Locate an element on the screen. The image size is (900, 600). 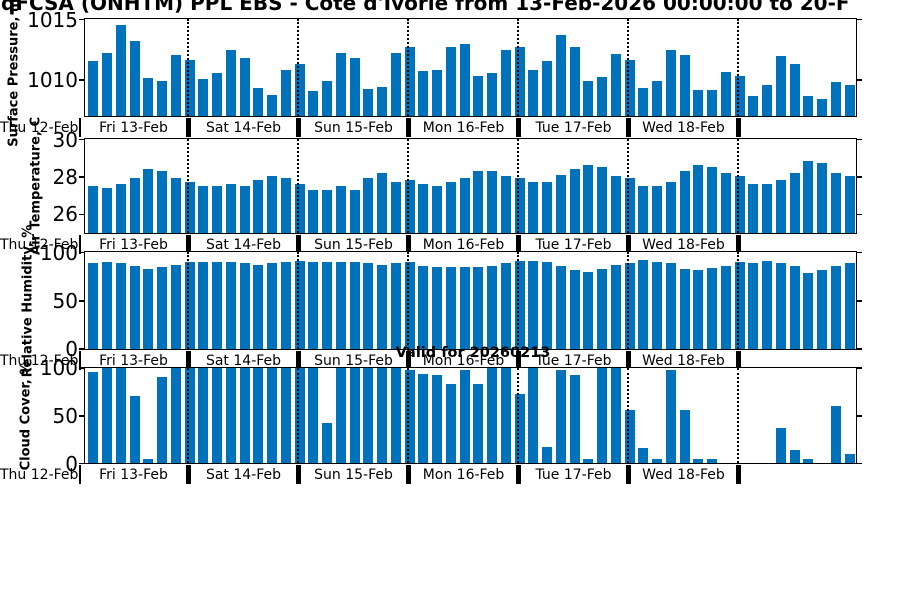
air-temperature-ytick-label: 30 is located at coordinates (65, 139).